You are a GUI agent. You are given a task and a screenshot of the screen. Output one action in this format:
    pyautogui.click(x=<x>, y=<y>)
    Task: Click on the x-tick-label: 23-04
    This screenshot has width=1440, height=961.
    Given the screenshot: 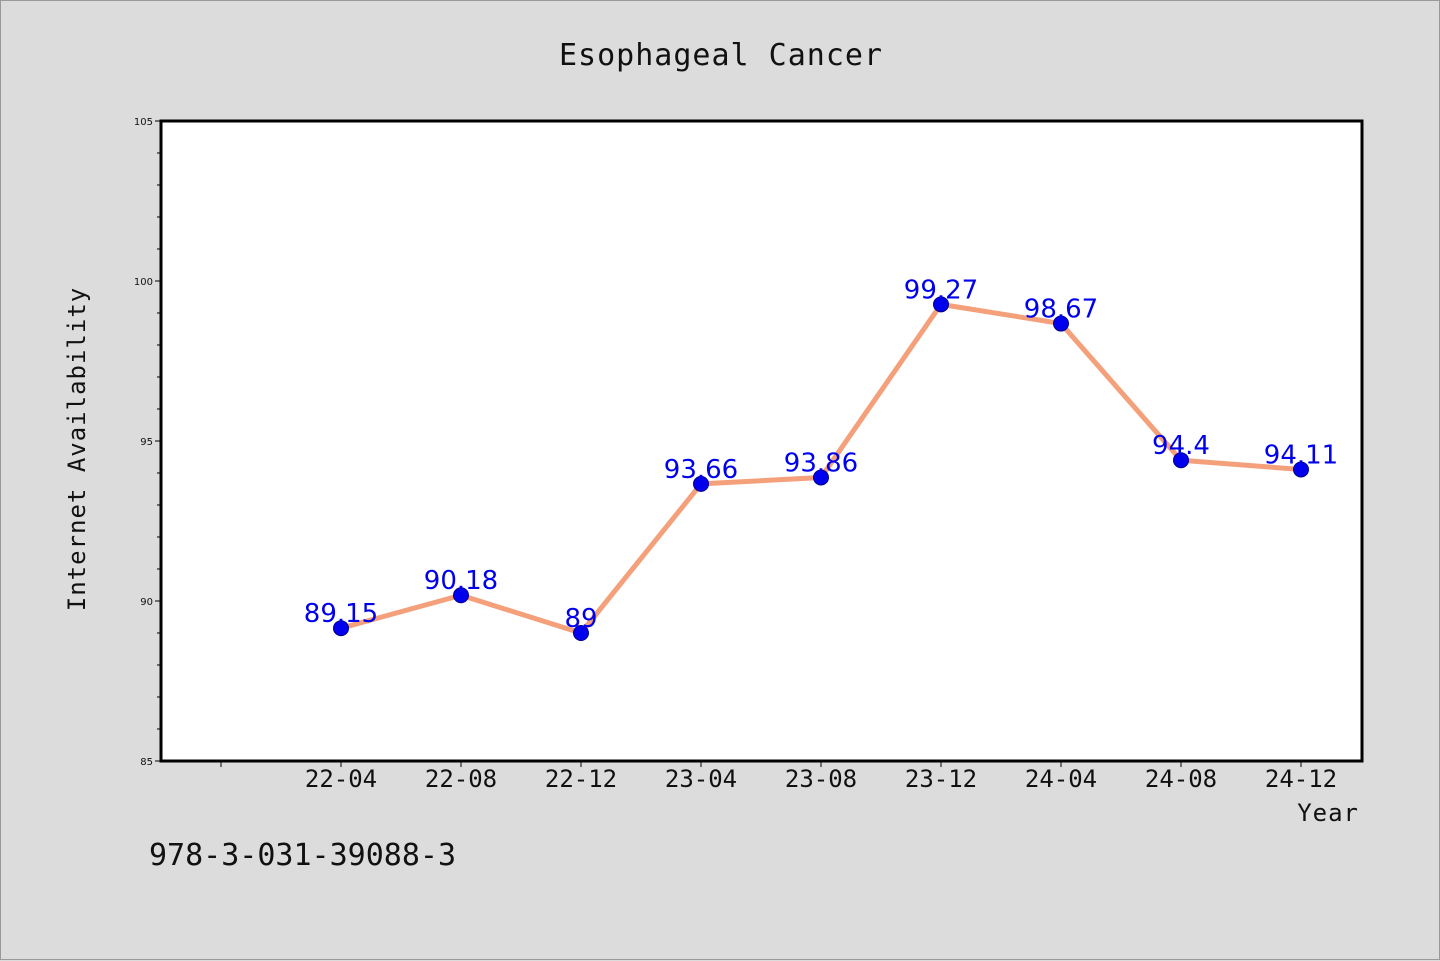 What is the action you would take?
    pyautogui.click(x=701, y=779)
    